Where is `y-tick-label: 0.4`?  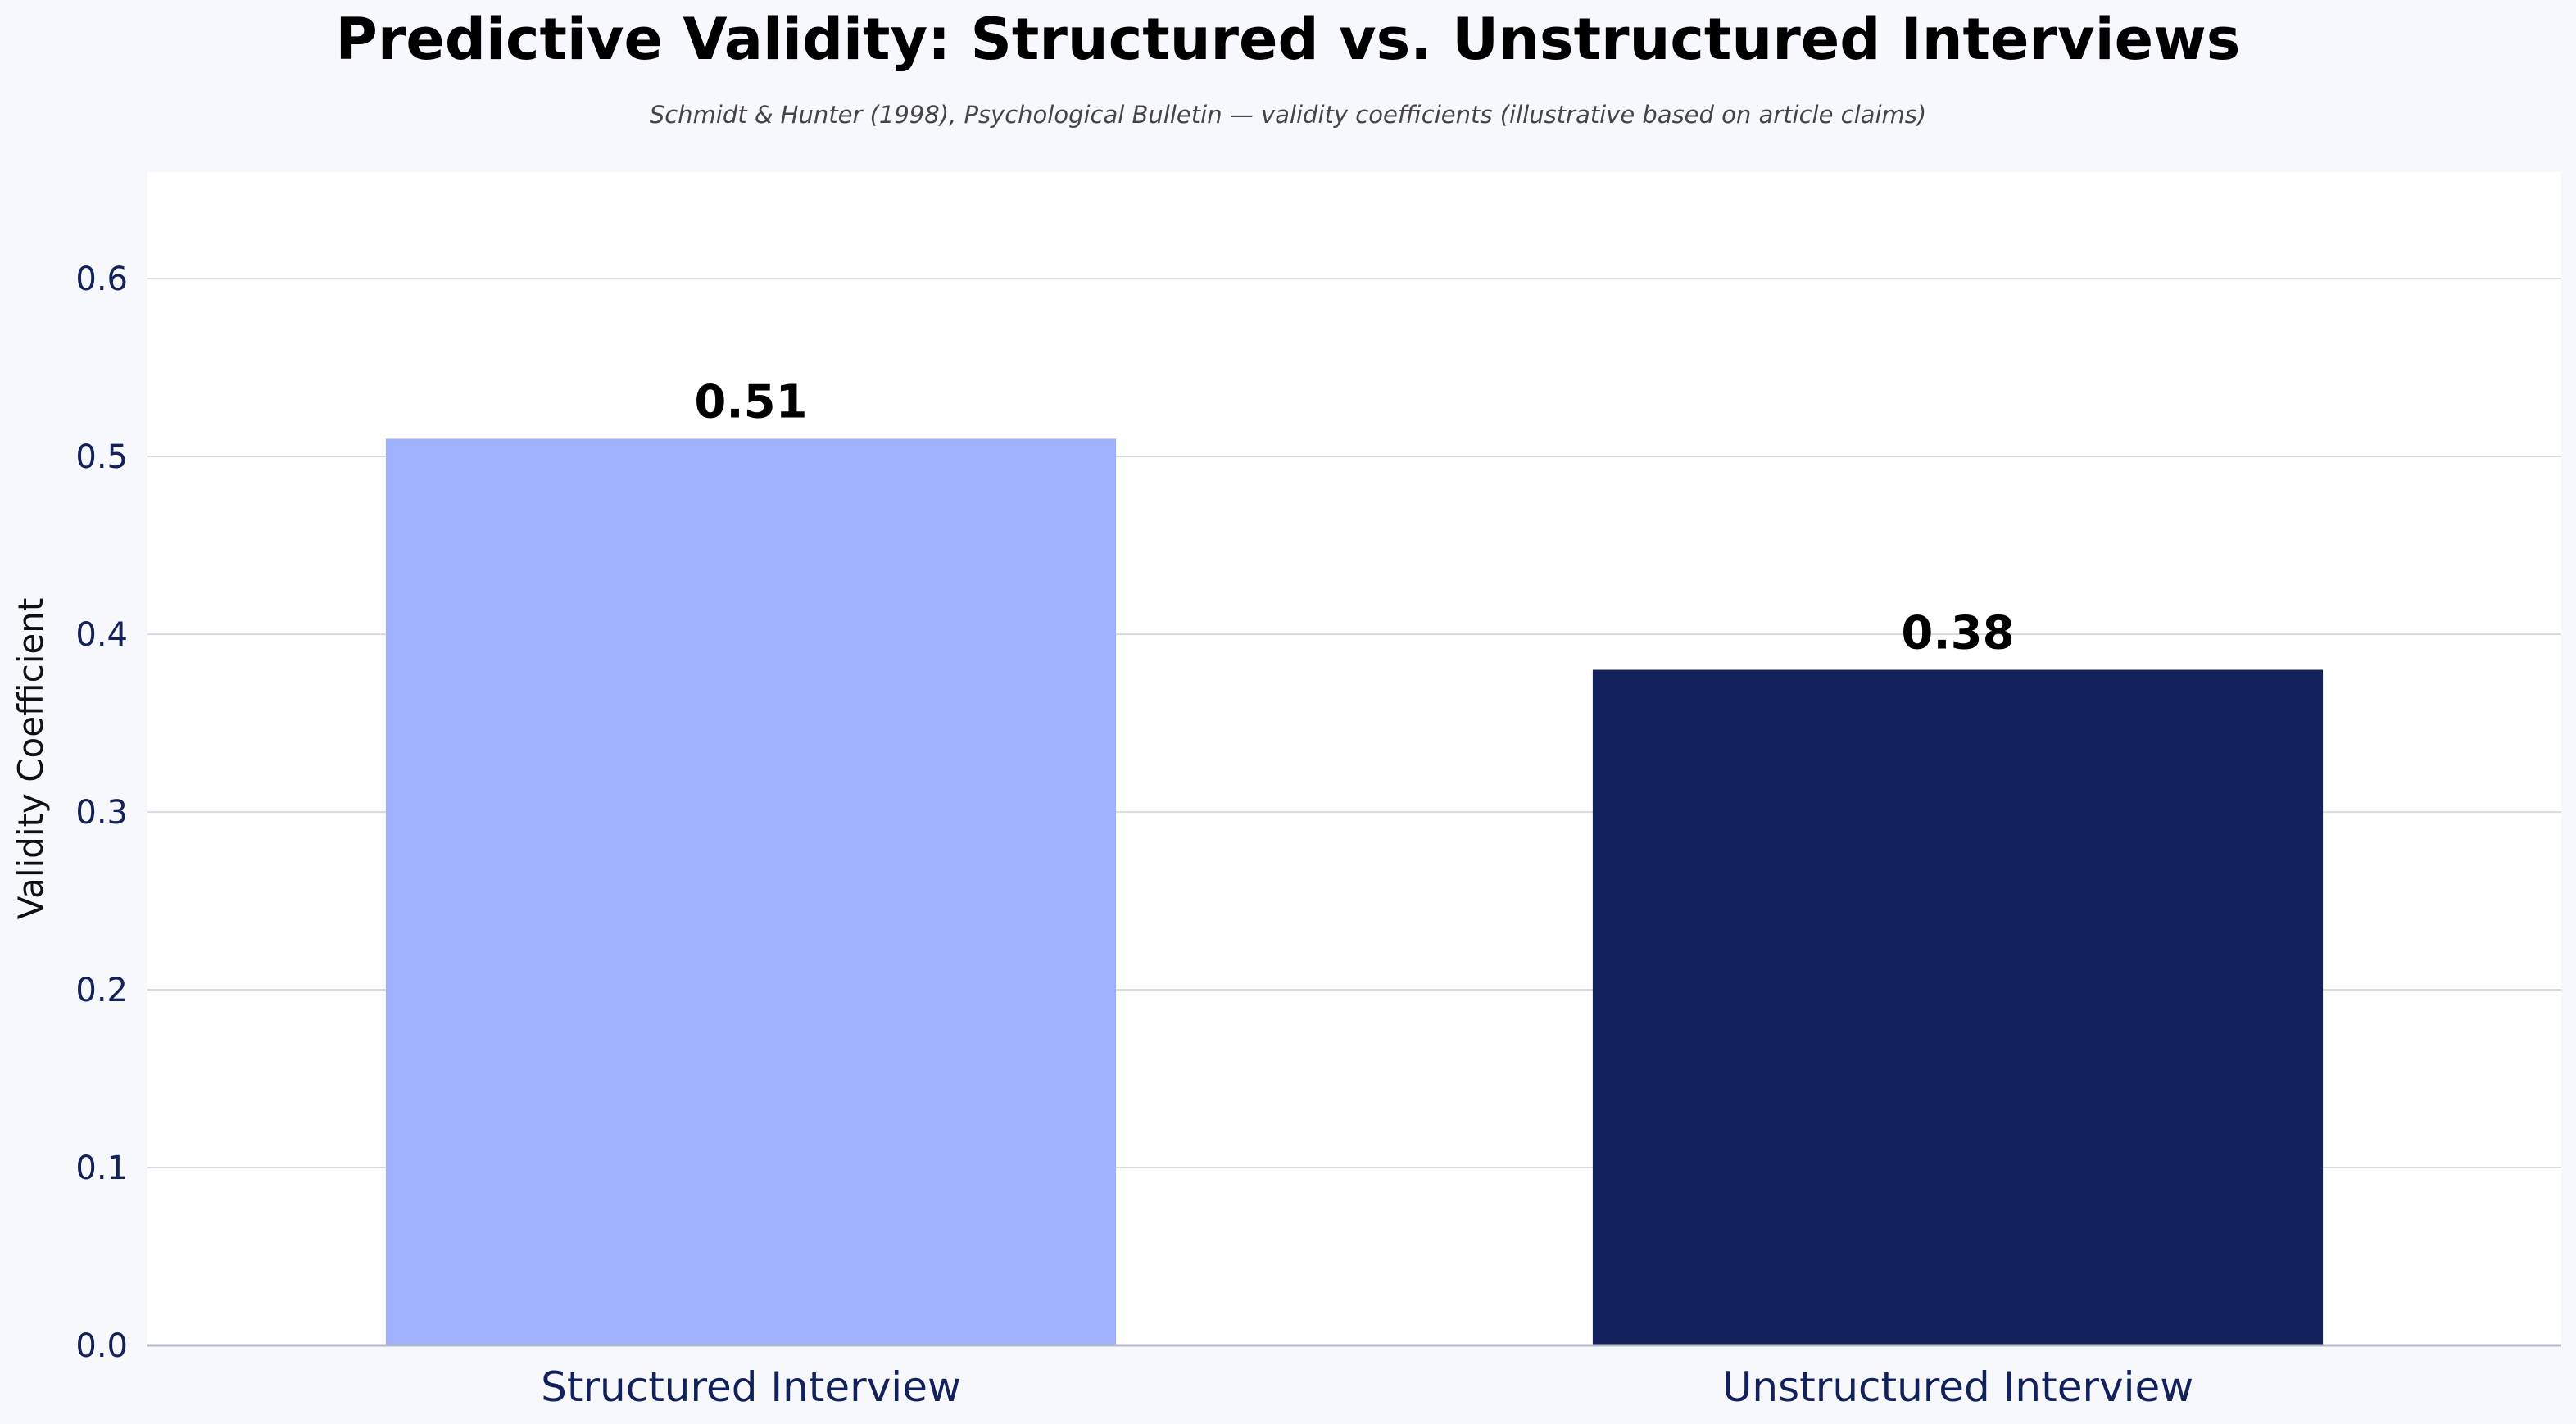
y-tick-label: 0.4 is located at coordinates (101, 635).